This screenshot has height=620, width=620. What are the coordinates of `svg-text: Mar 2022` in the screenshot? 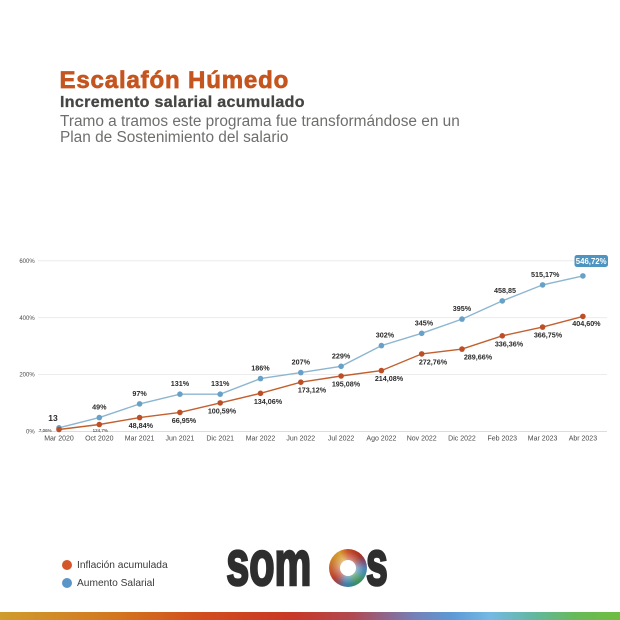 It's located at (261, 438).